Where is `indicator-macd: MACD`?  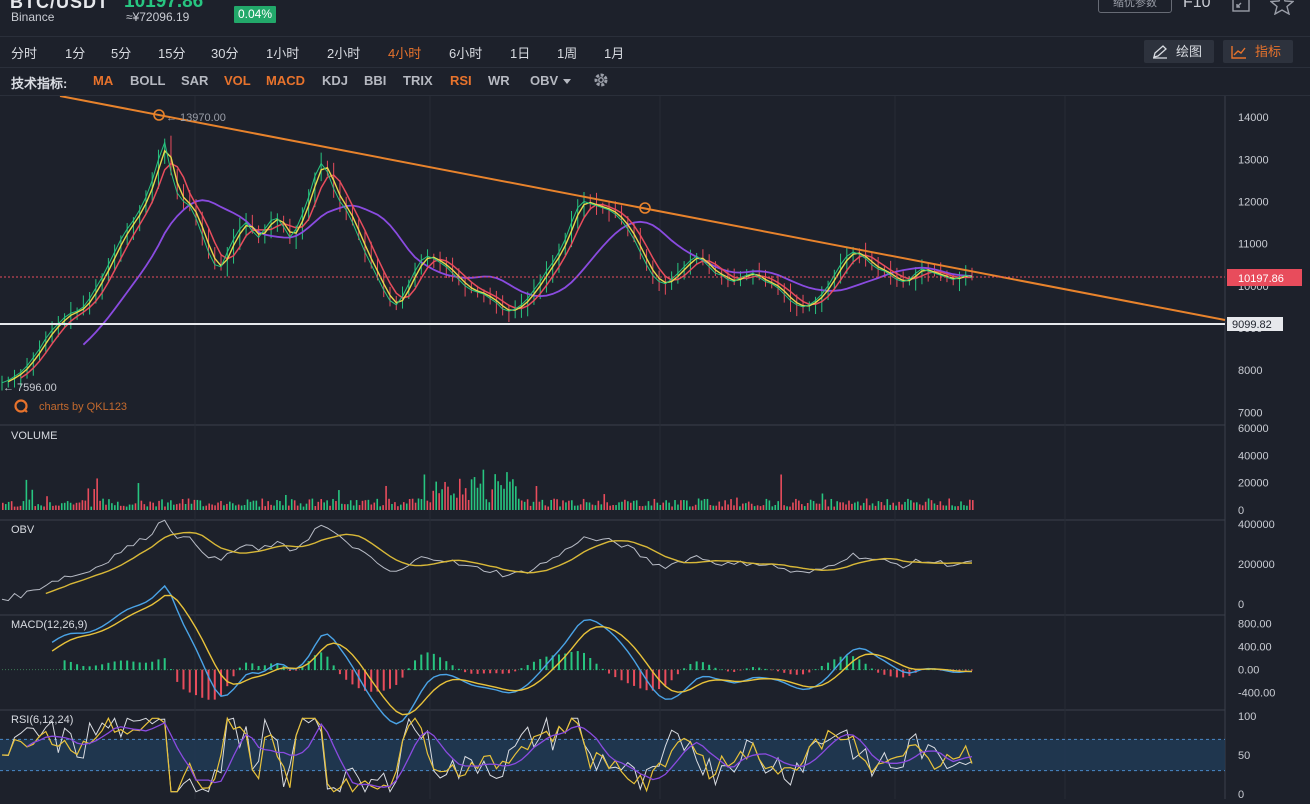
indicator-macd: MACD is located at coordinates (285, 80).